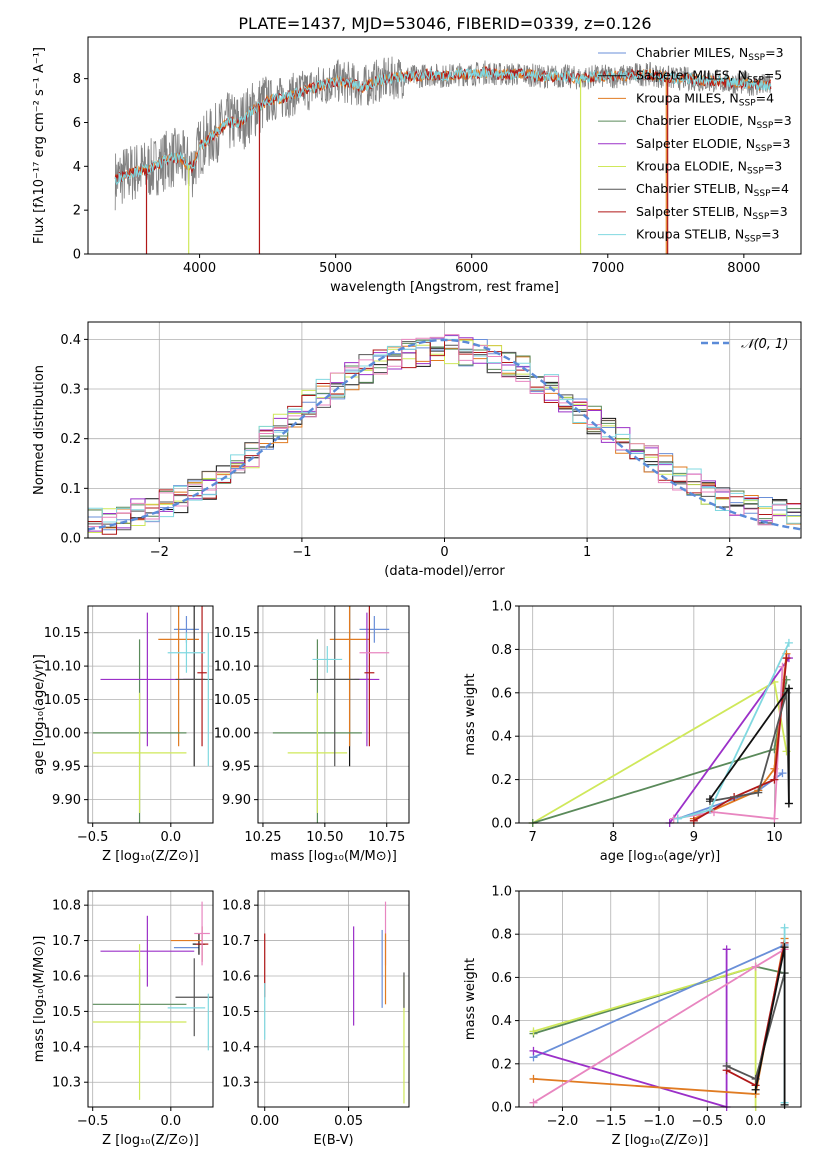 The image size is (819, 1170). What do you see at coordinates (444, 552) in the screenshot?
I see `x-tick-label: 0` at bounding box center [444, 552].